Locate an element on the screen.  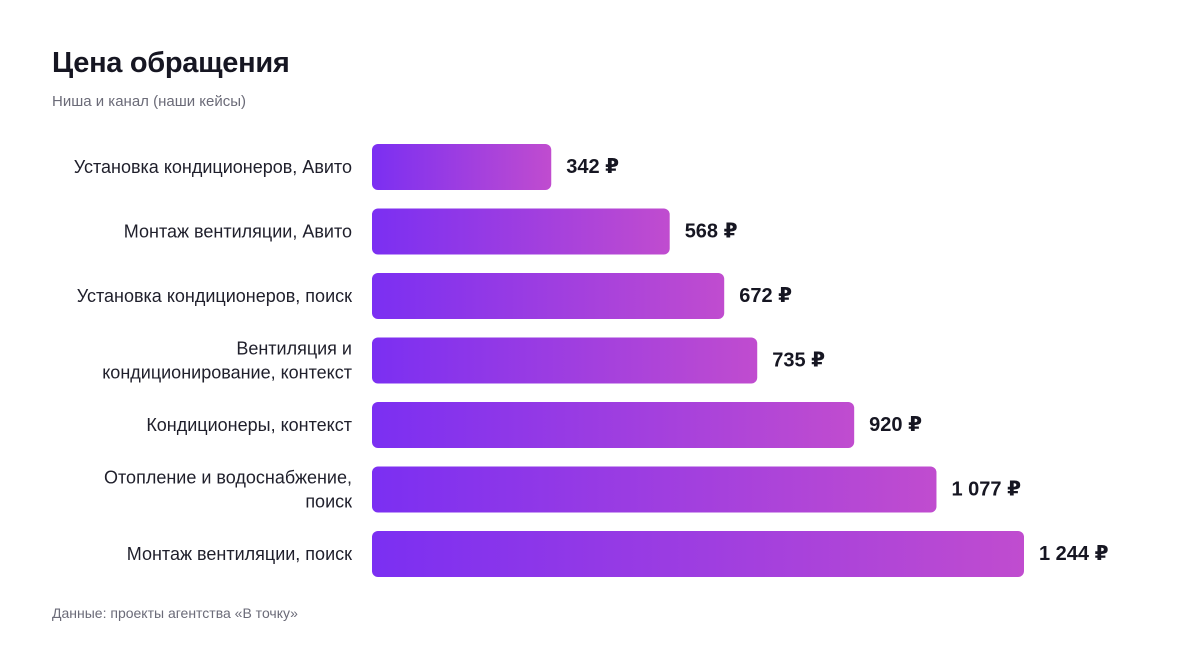
category-label: Установка кондиционеров, Авито is located at coordinates (213, 167).